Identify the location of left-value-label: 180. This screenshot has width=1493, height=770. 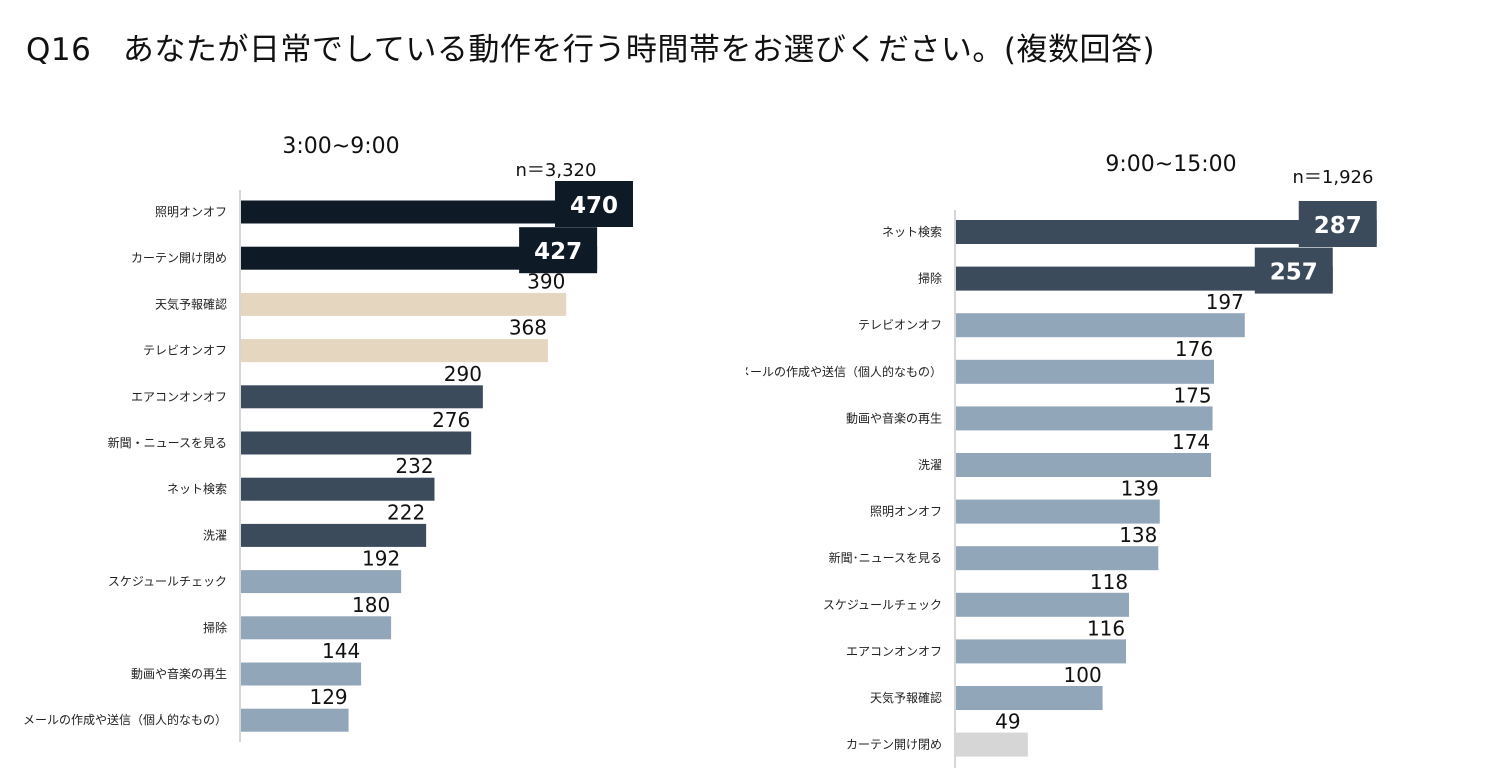
(371, 605).